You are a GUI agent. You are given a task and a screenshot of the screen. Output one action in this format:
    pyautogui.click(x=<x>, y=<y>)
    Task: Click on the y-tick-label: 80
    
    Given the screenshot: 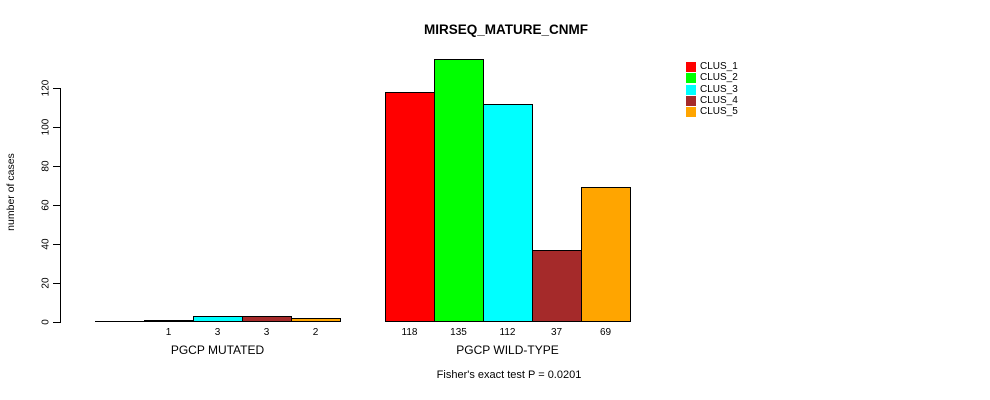 What is the action you would take?
    pyautogui.click(x=46, y=166)
    